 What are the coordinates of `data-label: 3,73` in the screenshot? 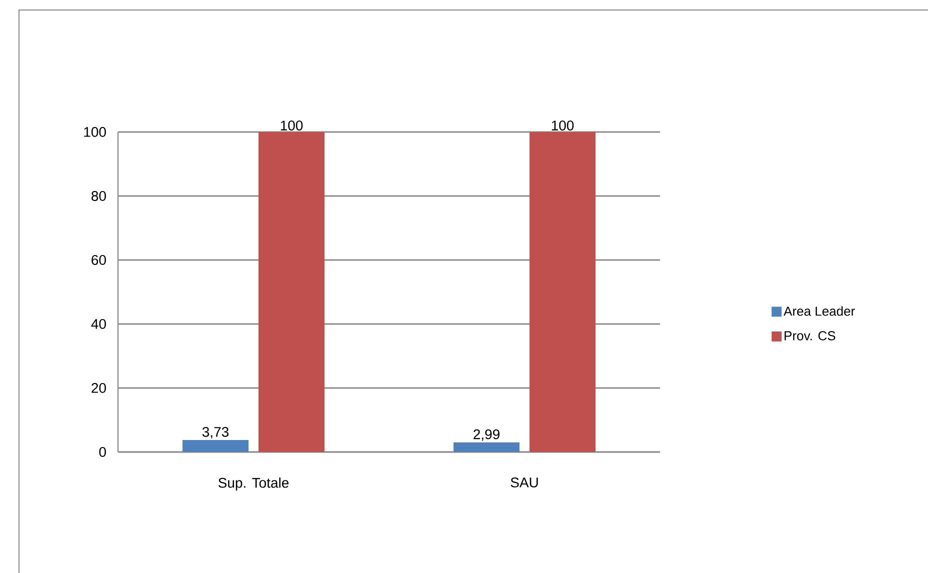 It's located at (215, 432).